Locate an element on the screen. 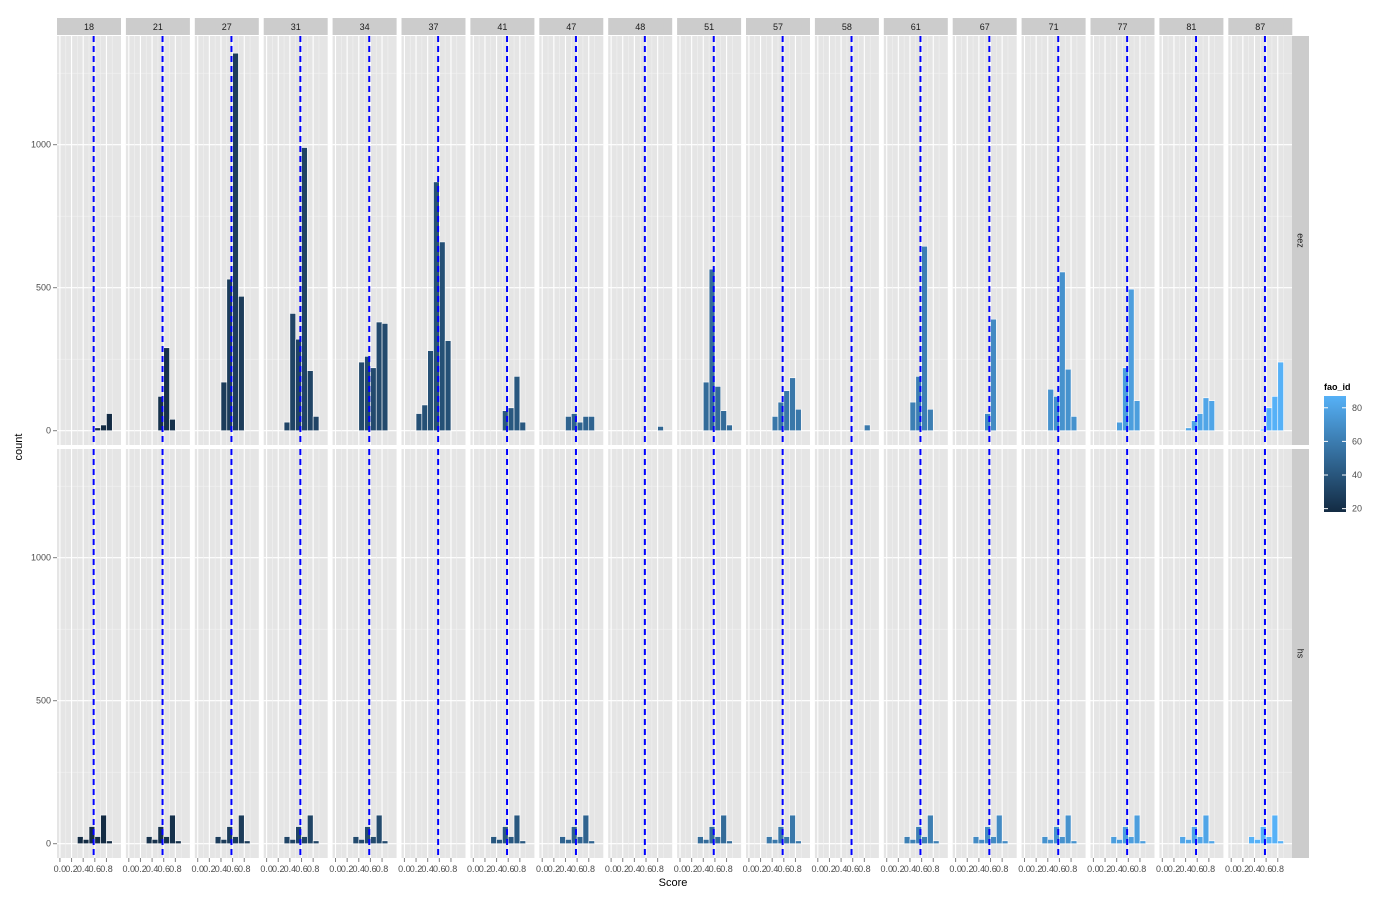 The image size is (1400, 900). strip-label: 48 is located at coordinates (640, 27).